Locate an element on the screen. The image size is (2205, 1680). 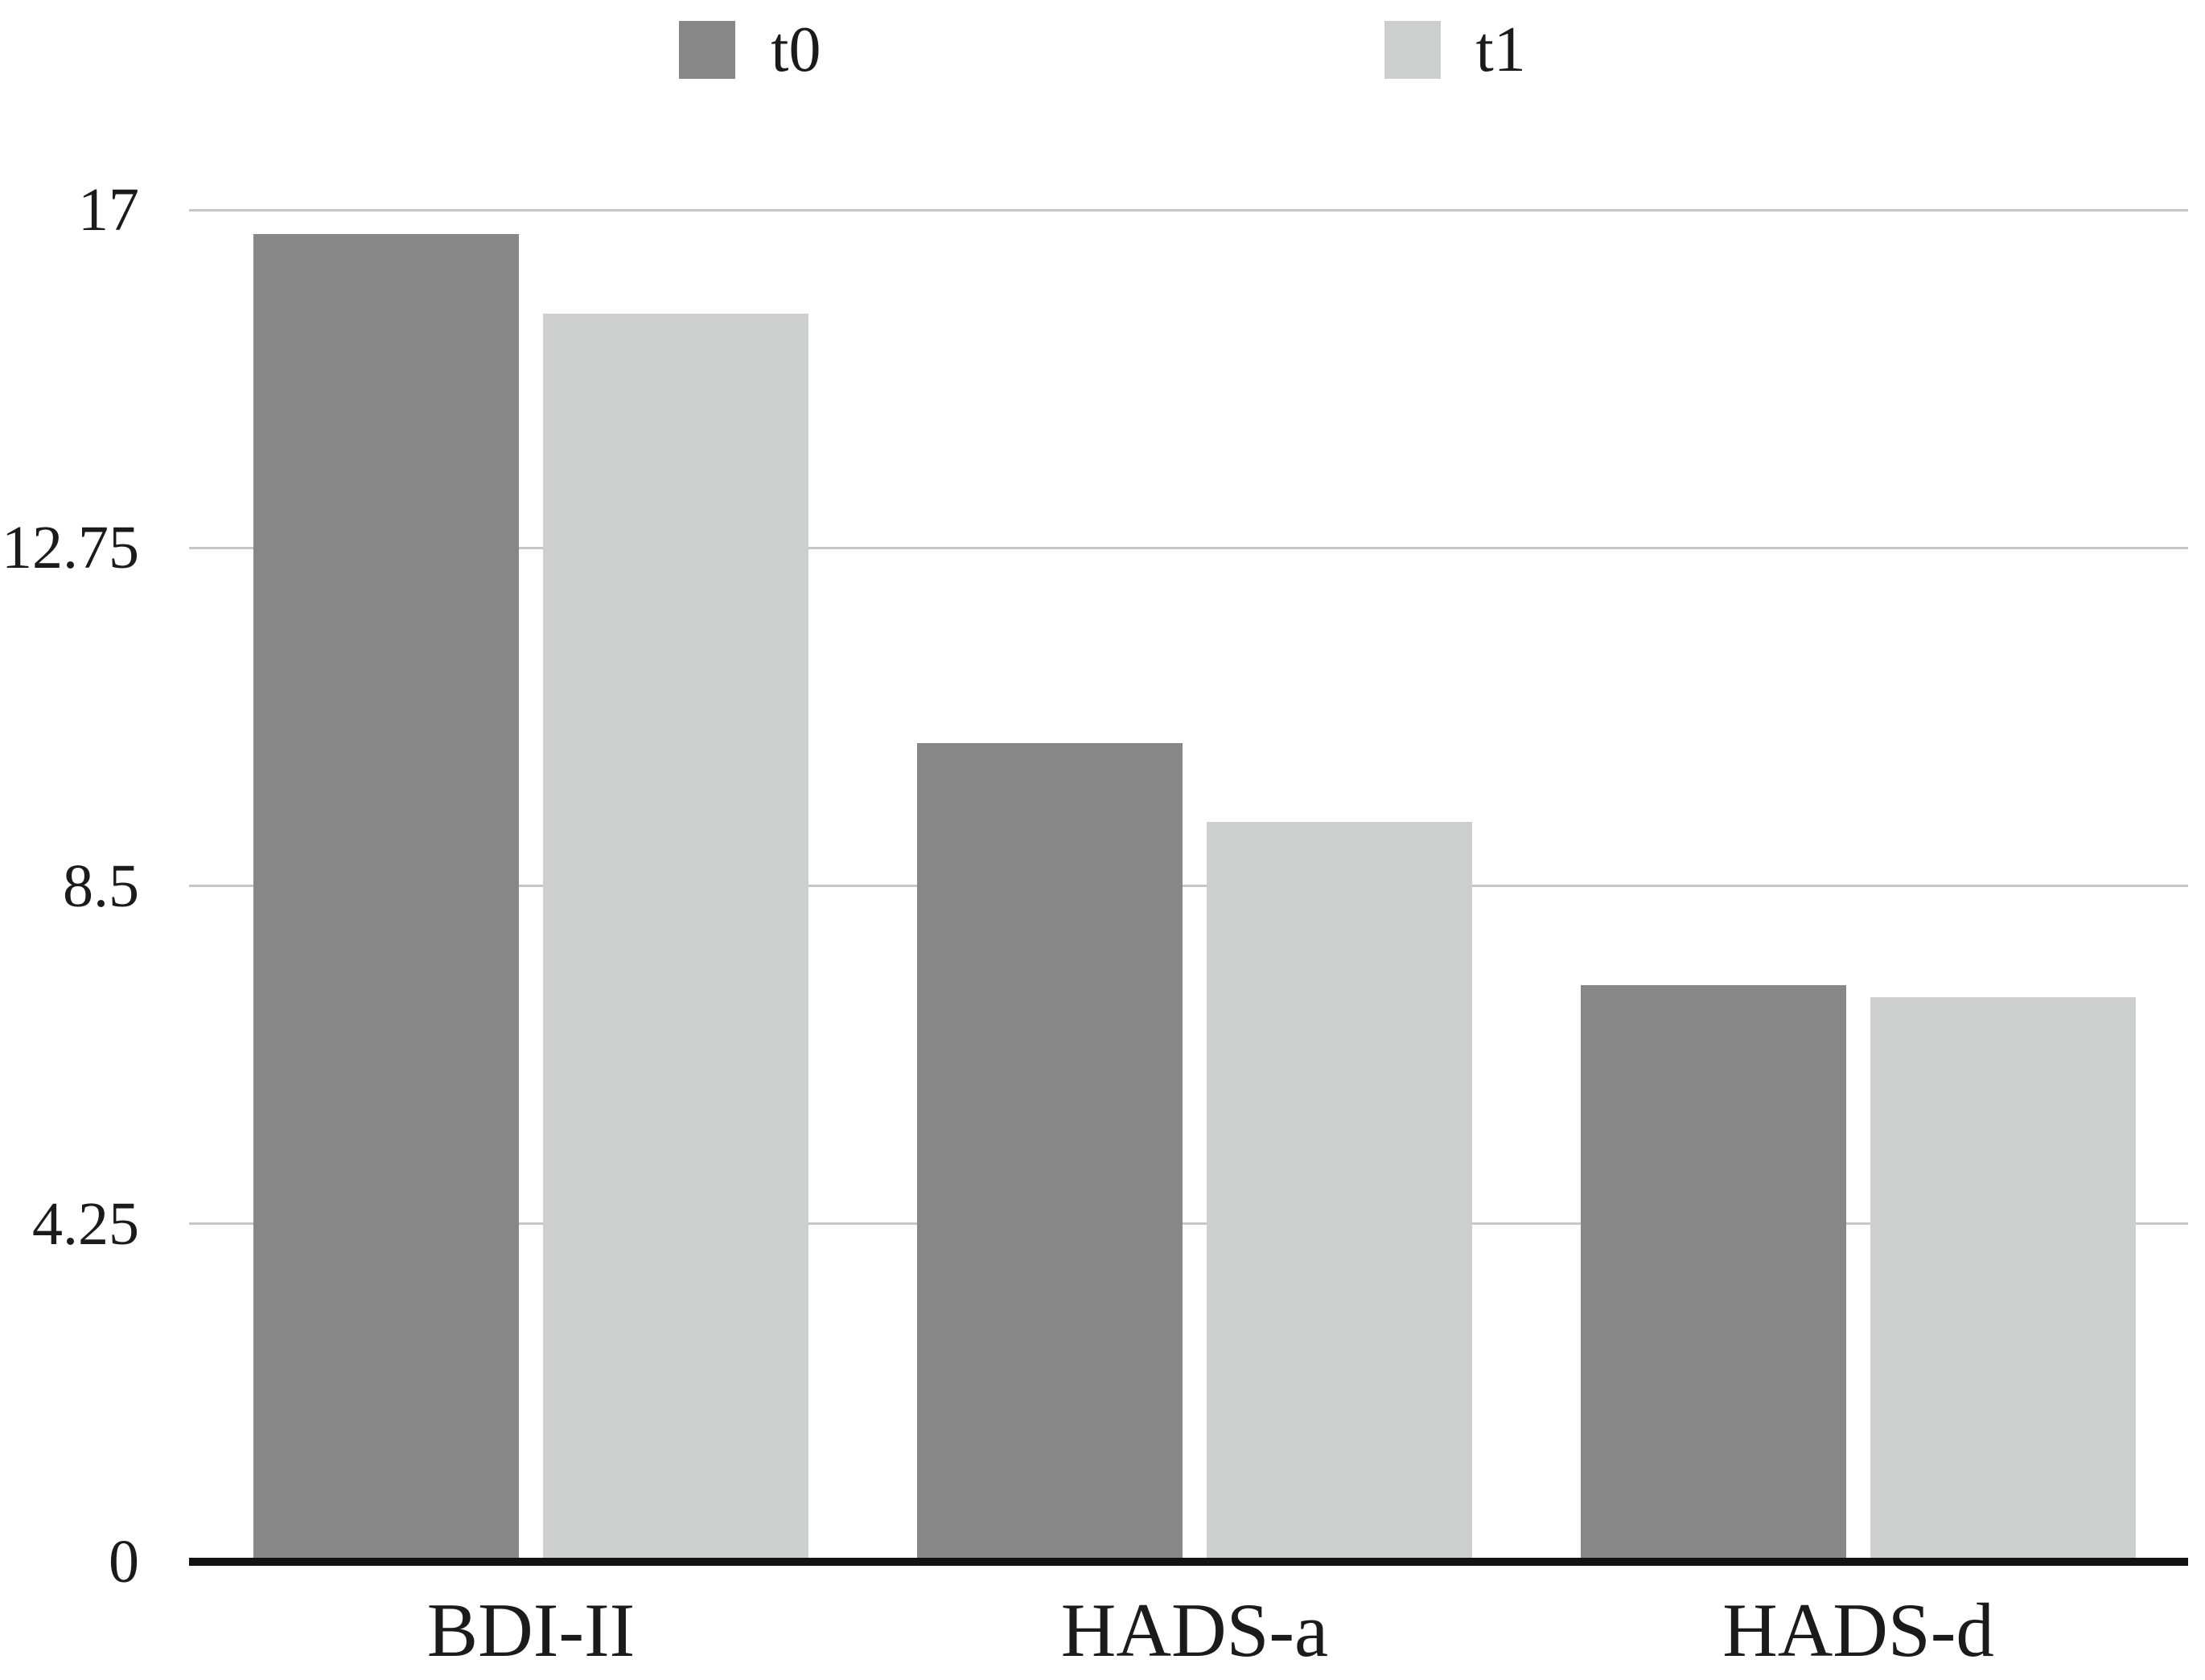
bar-t0-HADS-d is located at coordinates (1713, 1273).